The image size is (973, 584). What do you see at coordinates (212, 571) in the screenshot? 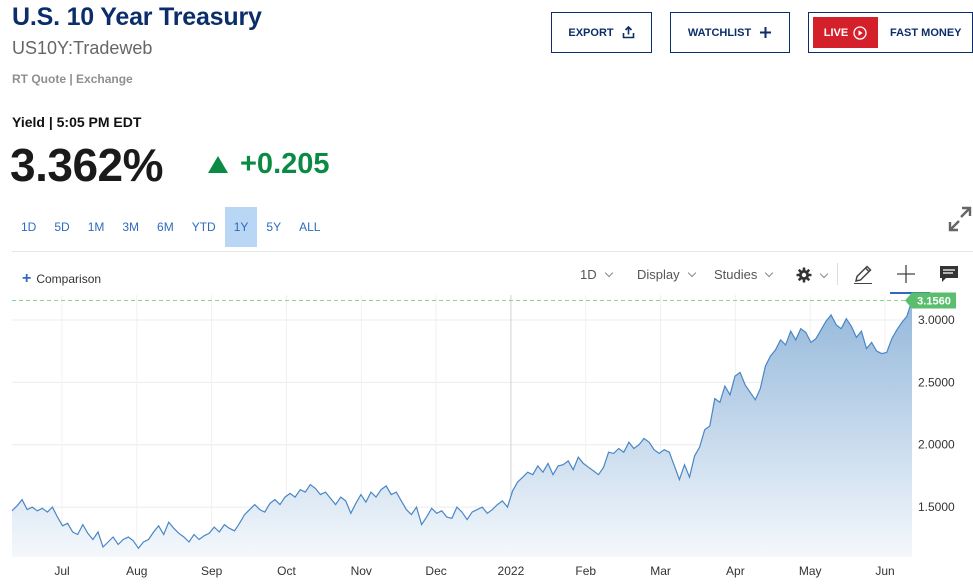
I see `x-tick-label: Sep` at bounding box center [212, 571].